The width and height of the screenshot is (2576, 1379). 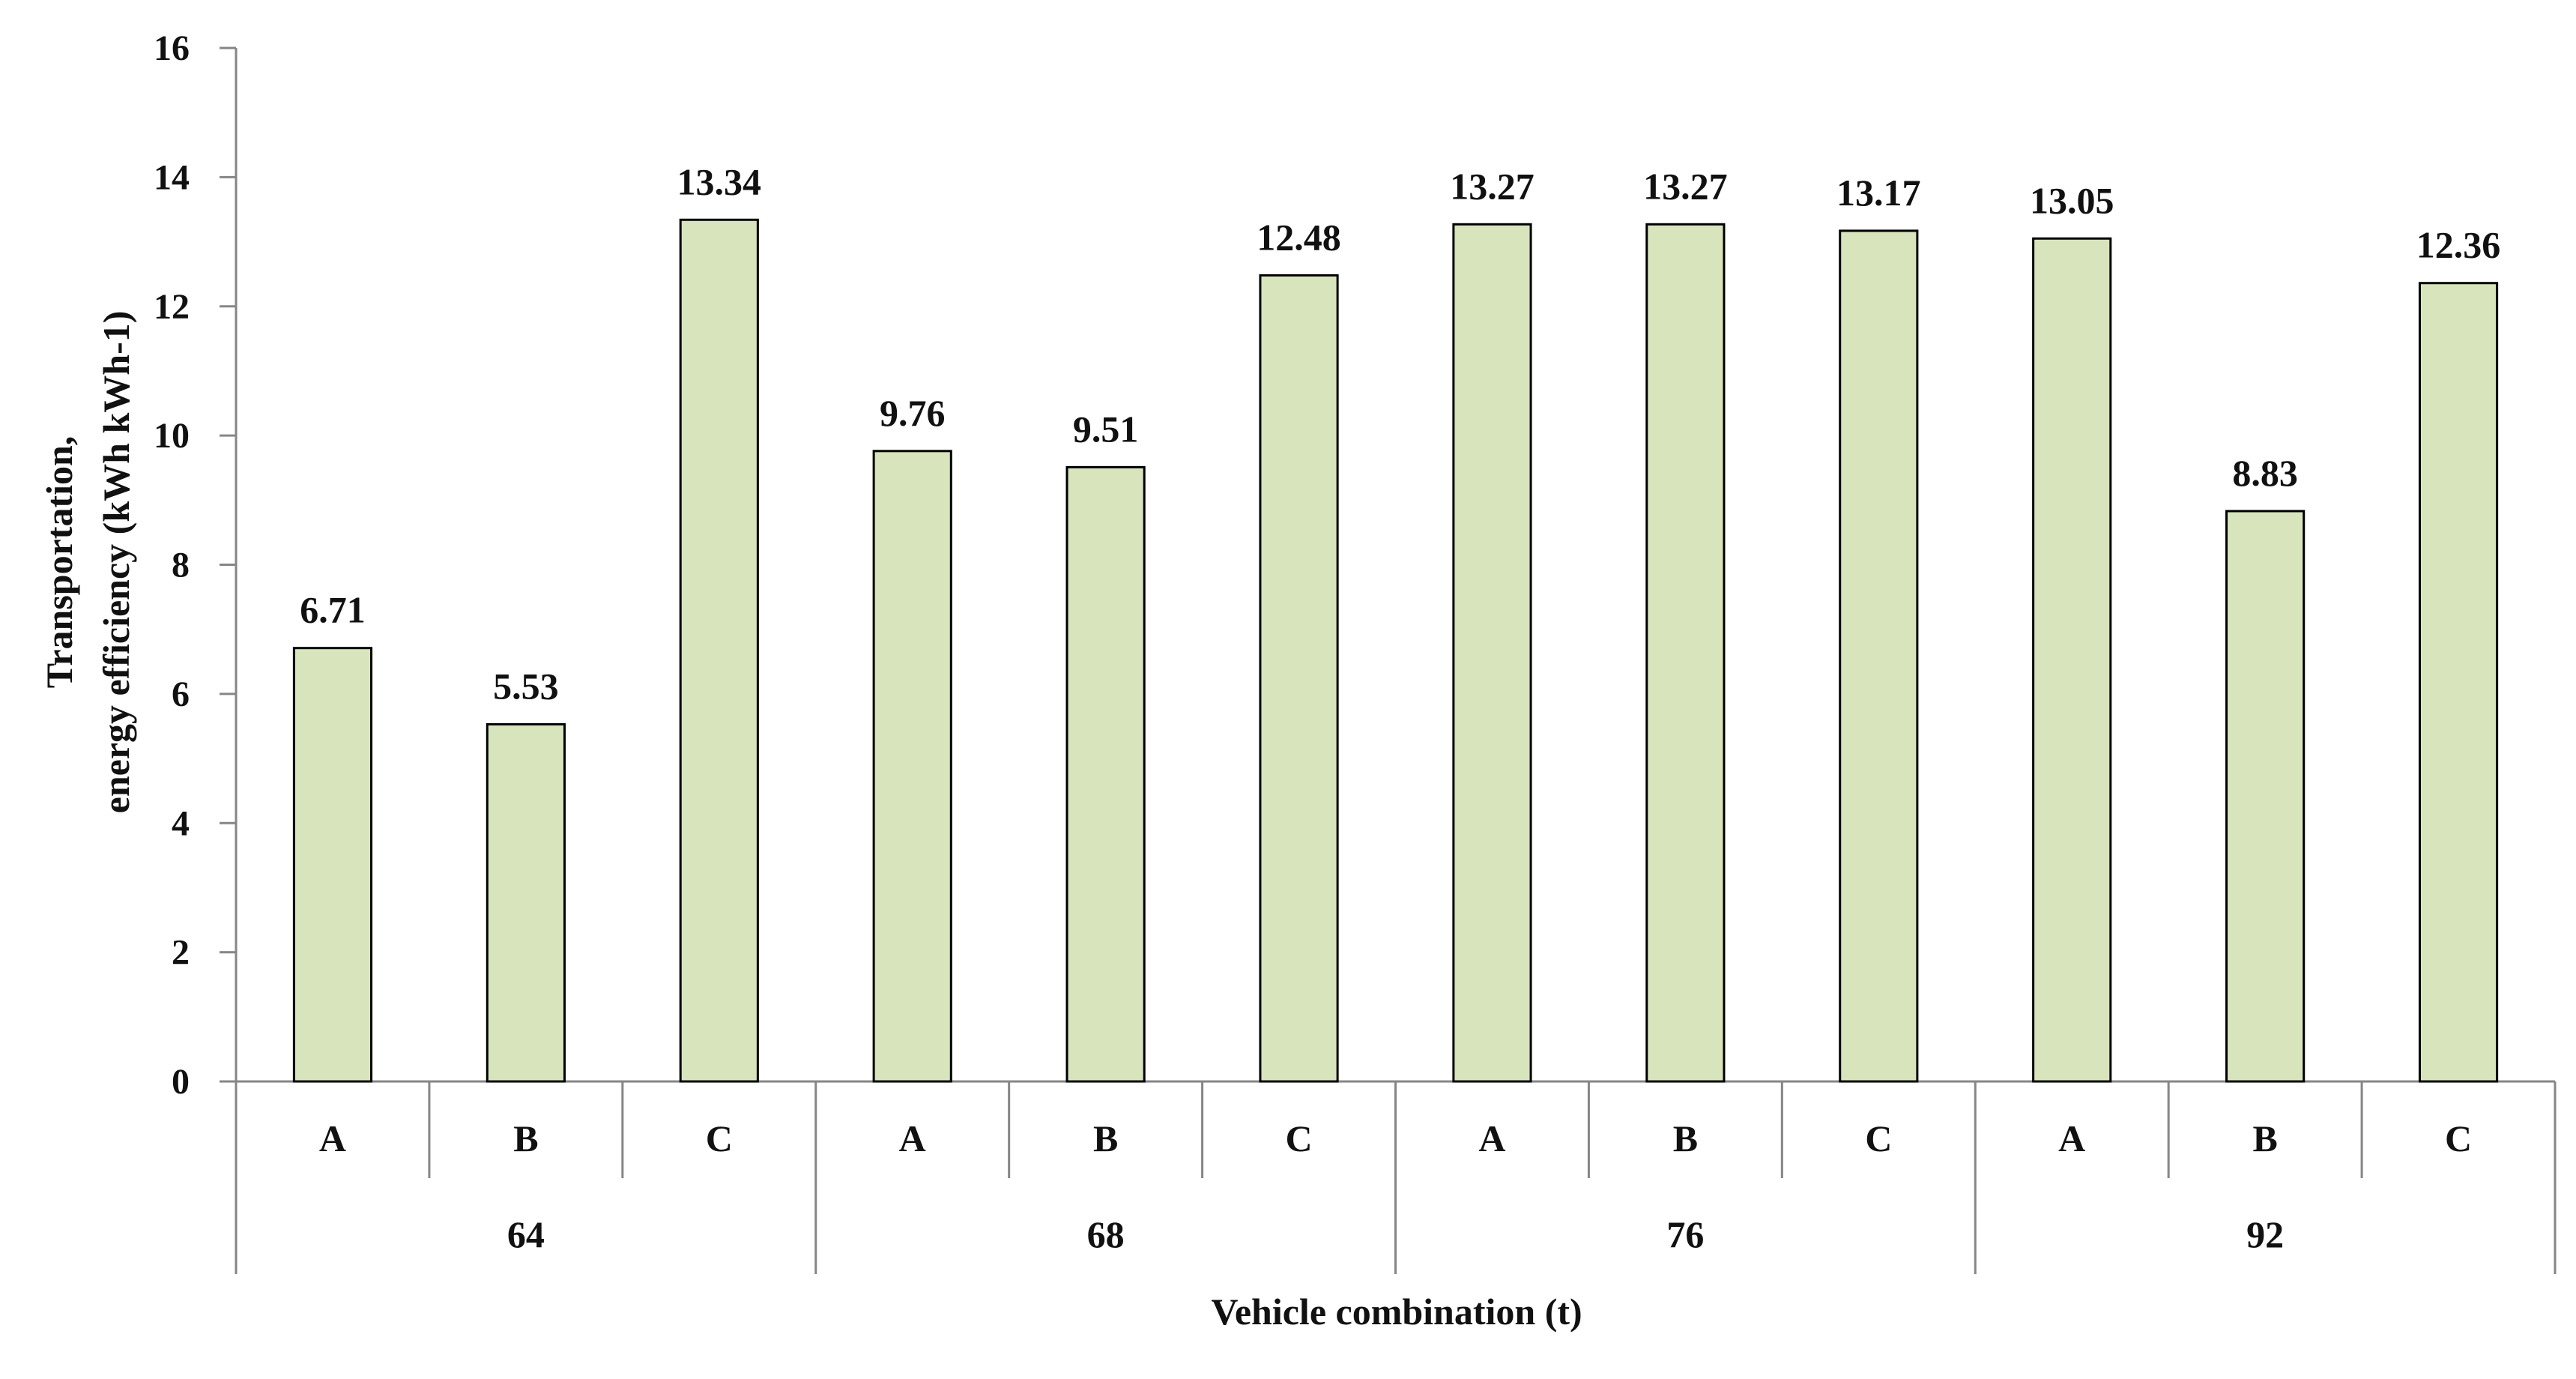 I want to click on bar-value-label: 6.71, so click(x=333, y=610).